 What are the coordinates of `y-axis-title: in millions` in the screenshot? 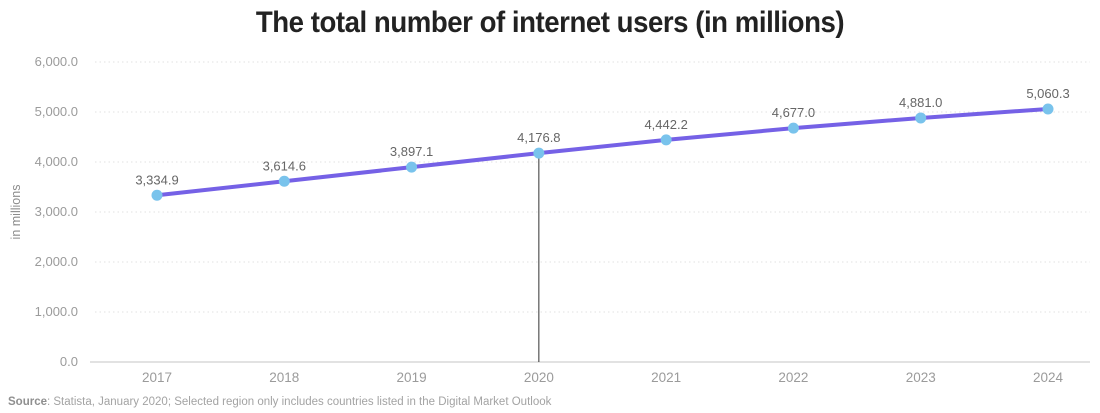 It's located at (16, 212).